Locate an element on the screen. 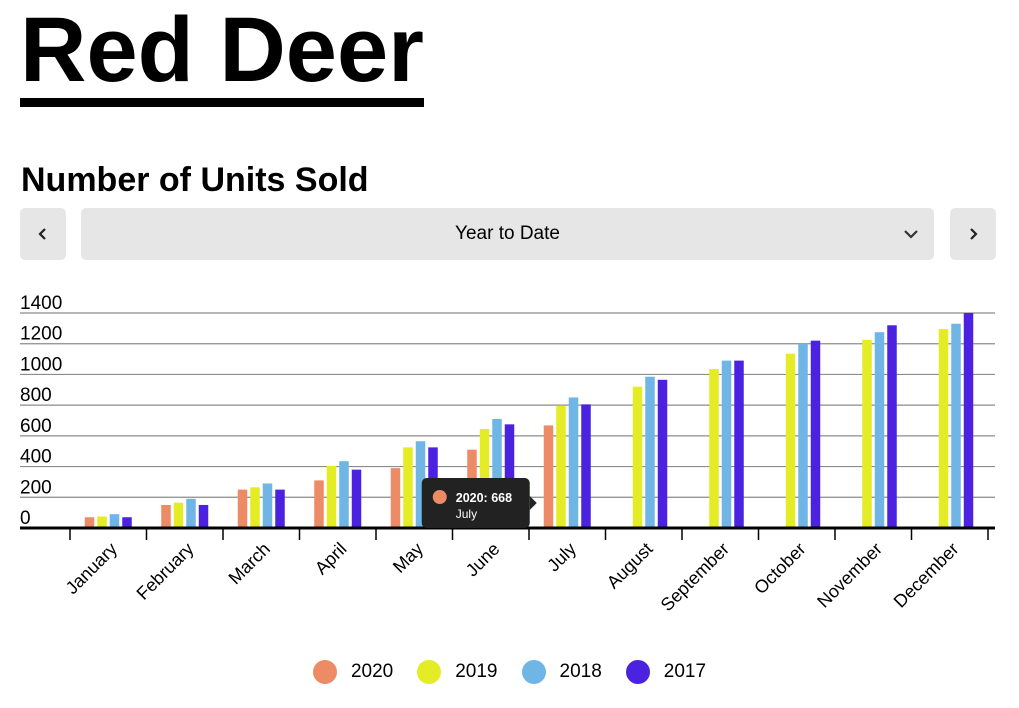 The image size is (1019, 708). bar-2017-april is located at coordinates (356, 498).